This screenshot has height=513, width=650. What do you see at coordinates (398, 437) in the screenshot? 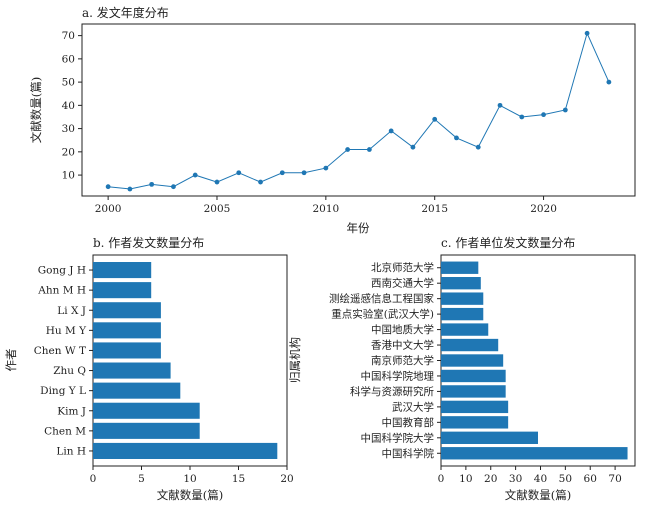
I see `category-label: 中国科学院大学` at bounding box center [398, 437].